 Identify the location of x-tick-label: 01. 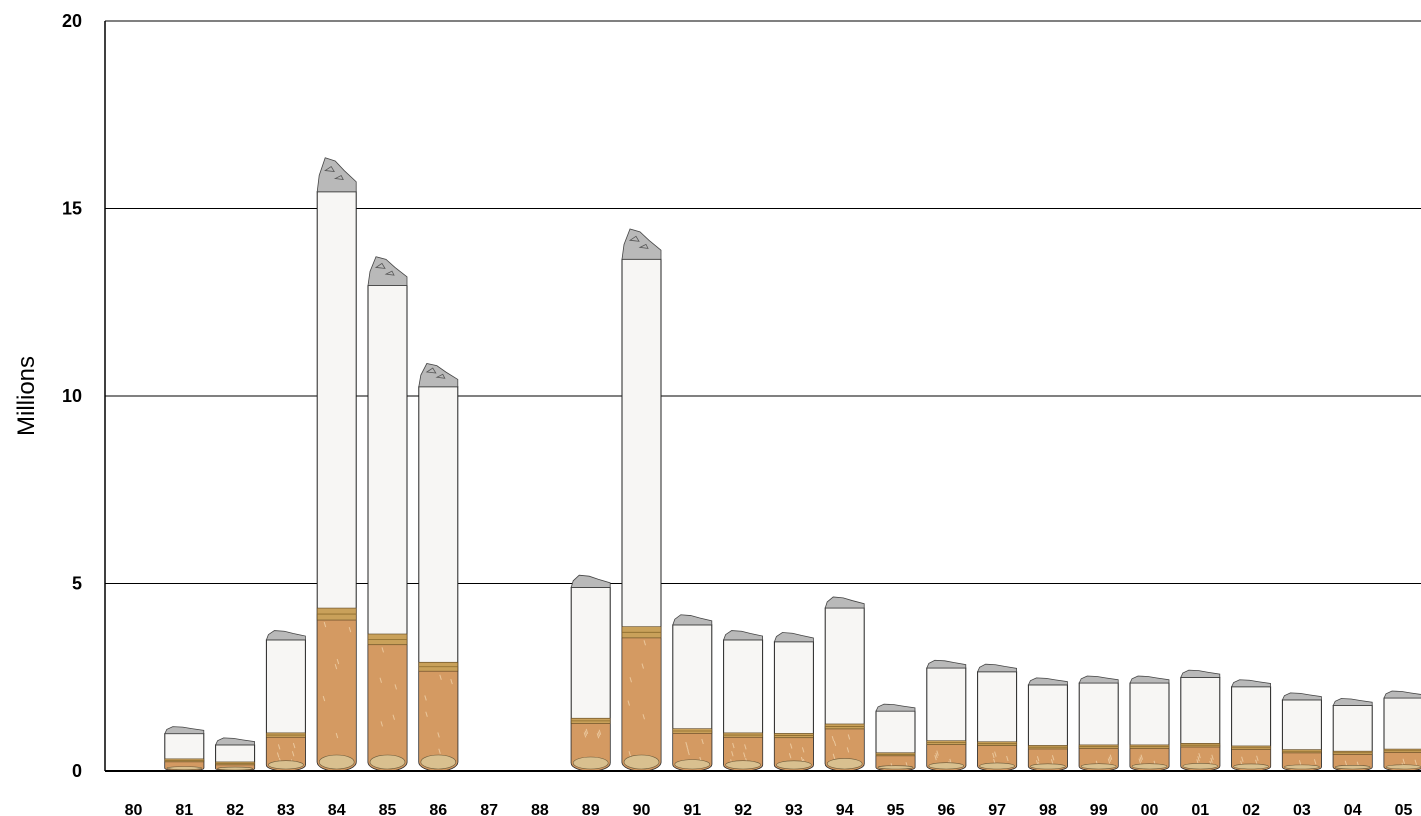
(1200, 809).